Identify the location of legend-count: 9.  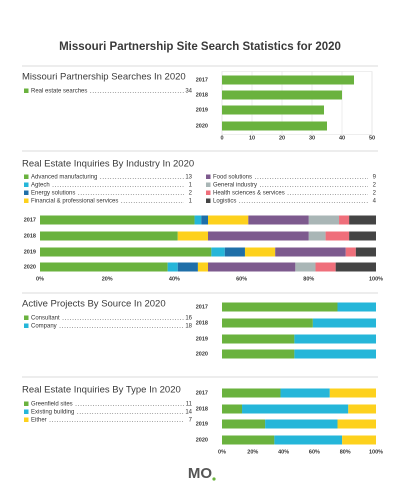
(375, 178).